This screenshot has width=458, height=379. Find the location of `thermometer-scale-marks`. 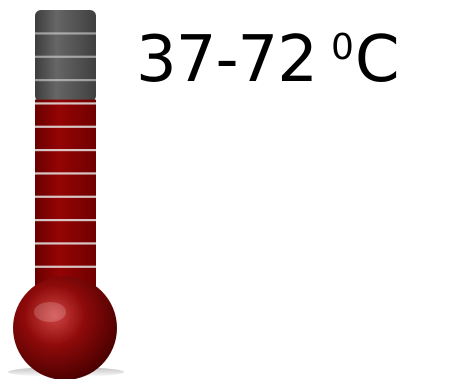

thermometer-scale-marks is located at coordinates (65, 150).